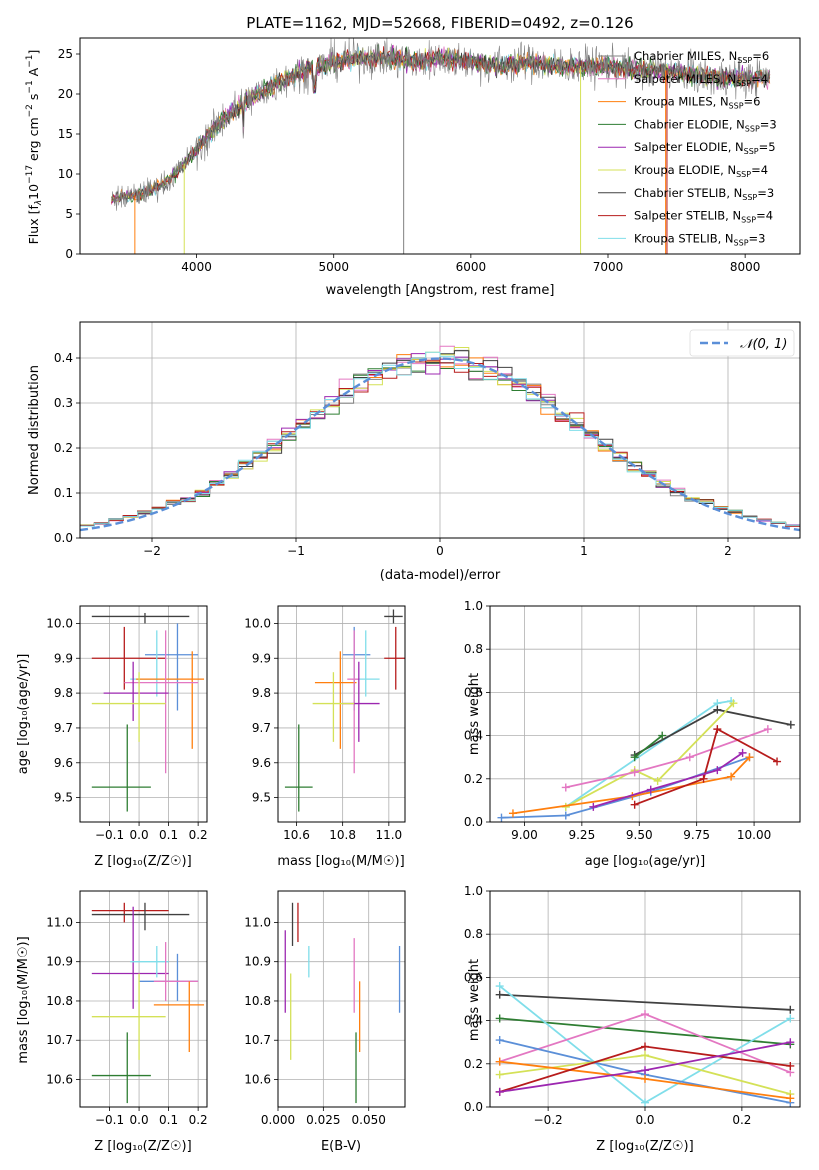 The image size is (819, 1170). Describe the element at coordinates (341, 714) in the screenshot. I see `age_vs_mass-frame` at that location.